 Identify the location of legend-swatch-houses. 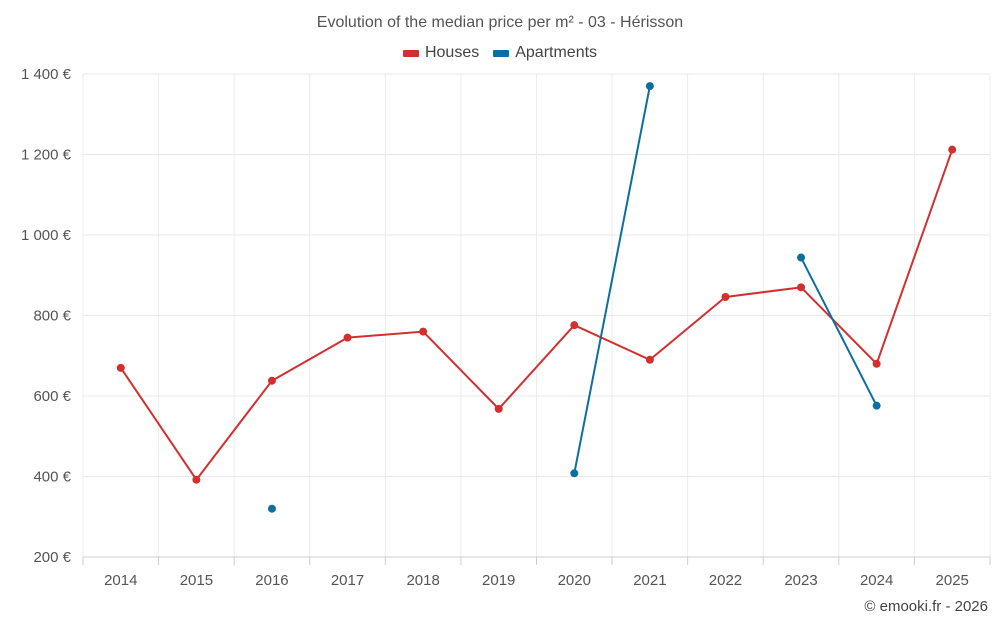
(410, 53).